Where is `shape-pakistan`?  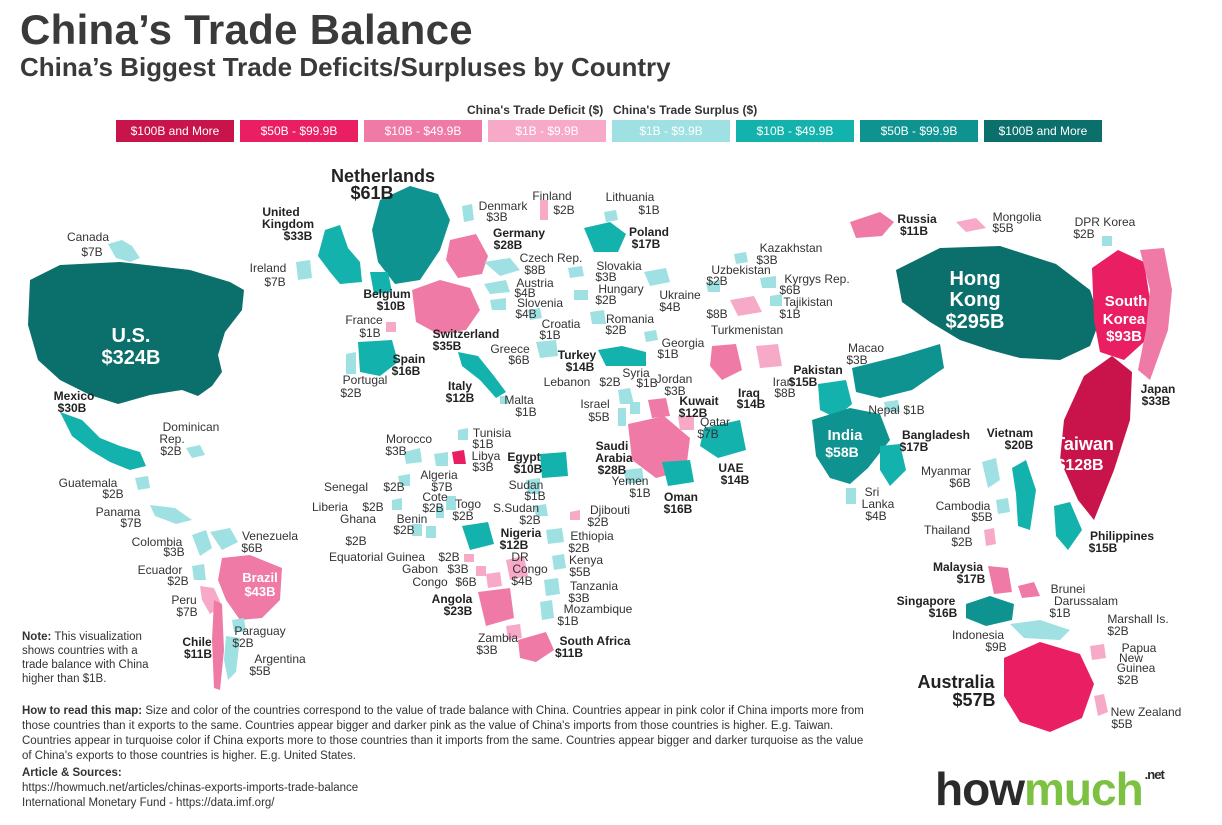
shape-pakistan is located at coordinates (835, 399).